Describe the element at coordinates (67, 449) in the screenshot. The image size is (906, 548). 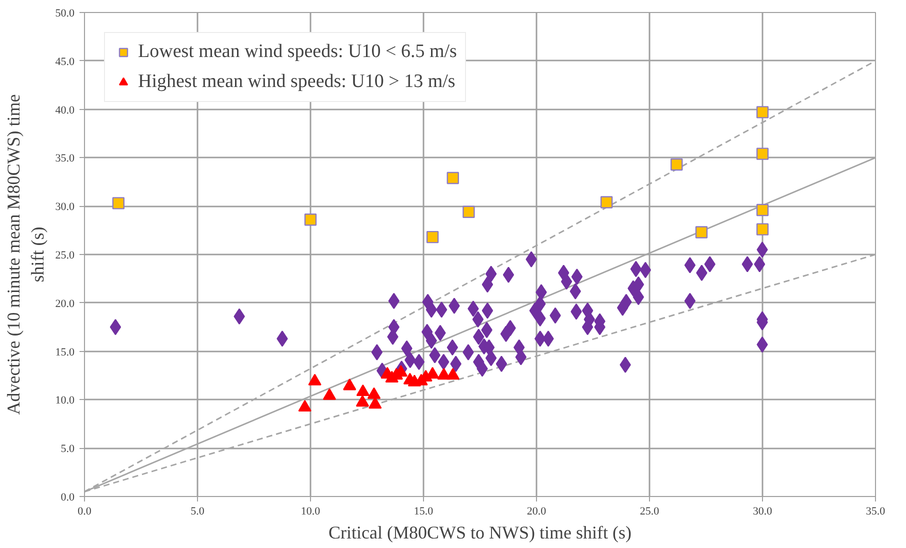
I see `y-tick-label: 5.0` at that location.